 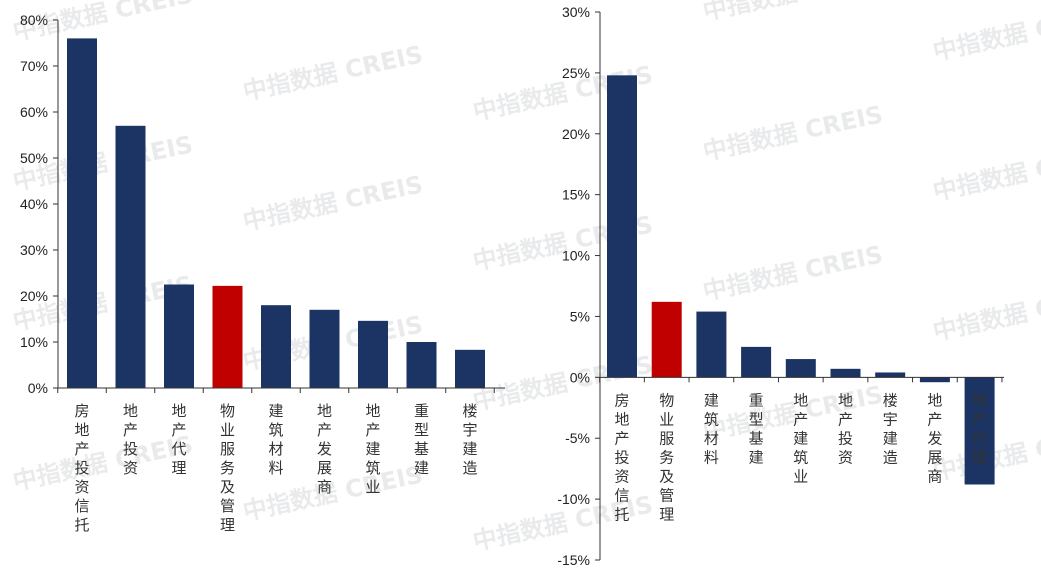 I want to click on y-tick-label: -15%, so click(x=573, y=560).